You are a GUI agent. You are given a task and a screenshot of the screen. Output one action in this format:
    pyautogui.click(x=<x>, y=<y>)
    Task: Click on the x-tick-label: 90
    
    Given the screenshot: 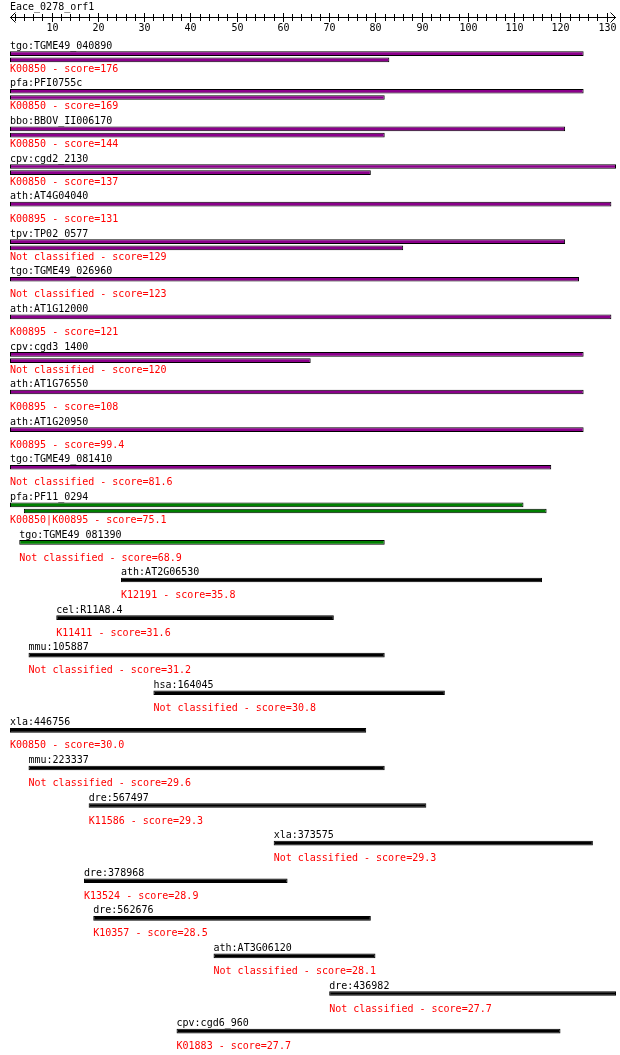 What is the action you would take?
    pyautogui.click(x=422, y=27)
    